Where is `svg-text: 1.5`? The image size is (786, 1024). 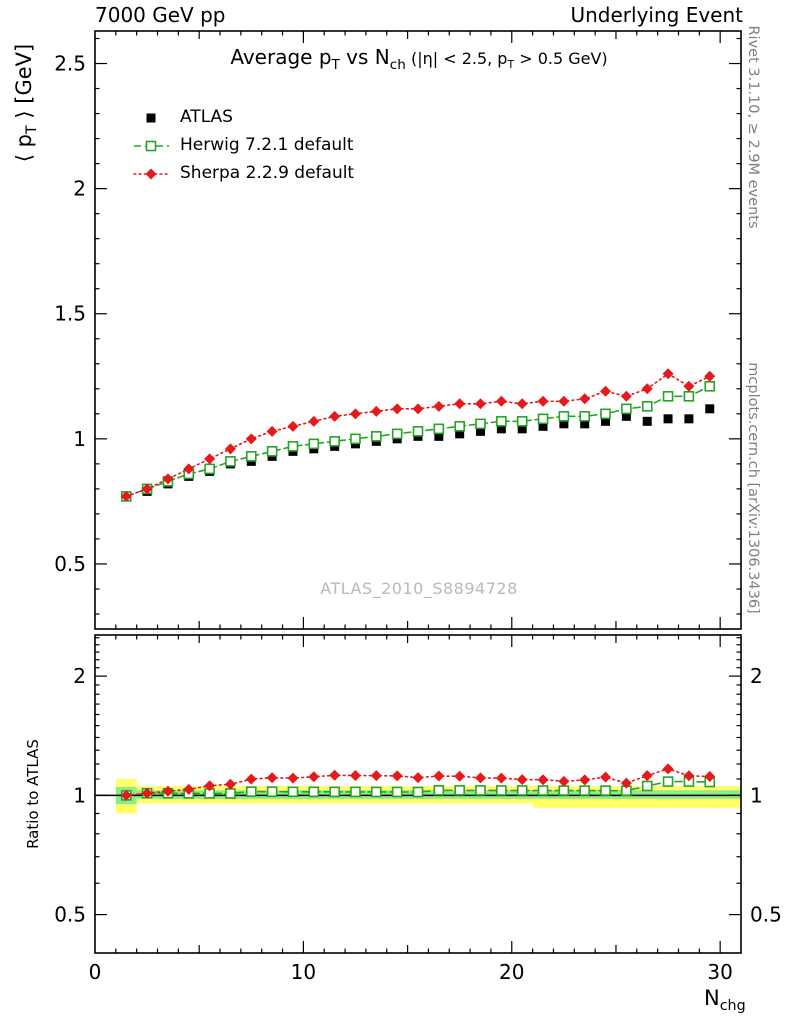 svg-text: 1.5 is located at coordinates (70, 314).